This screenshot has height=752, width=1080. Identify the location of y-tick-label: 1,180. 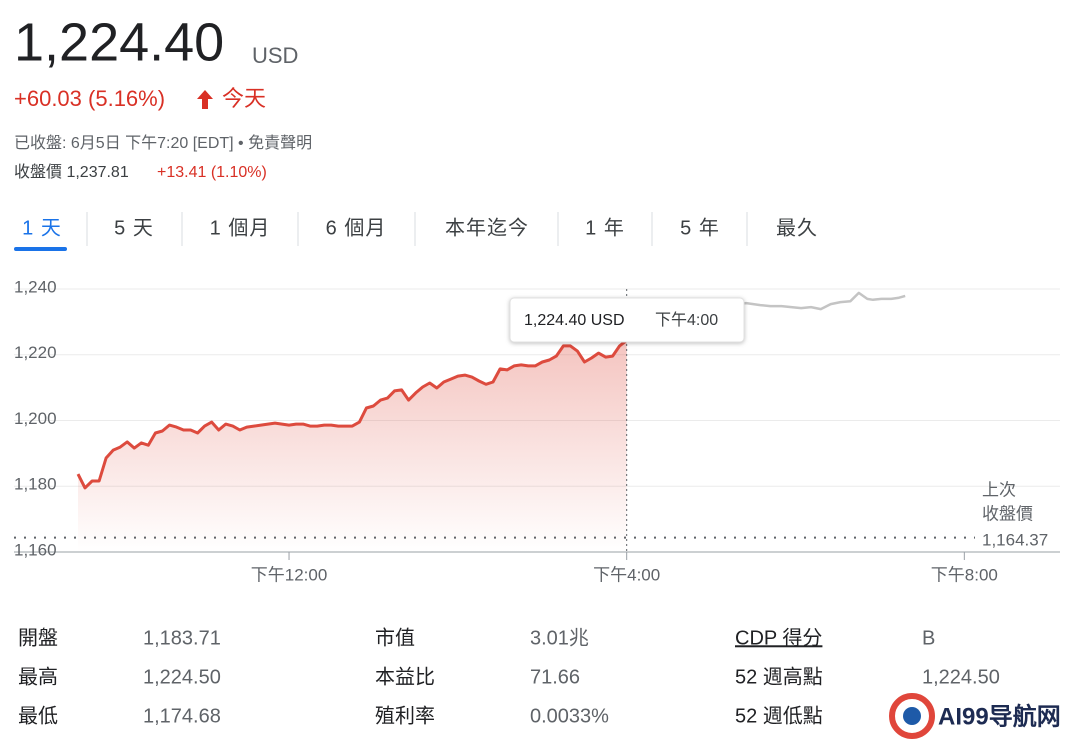
(35, 484).